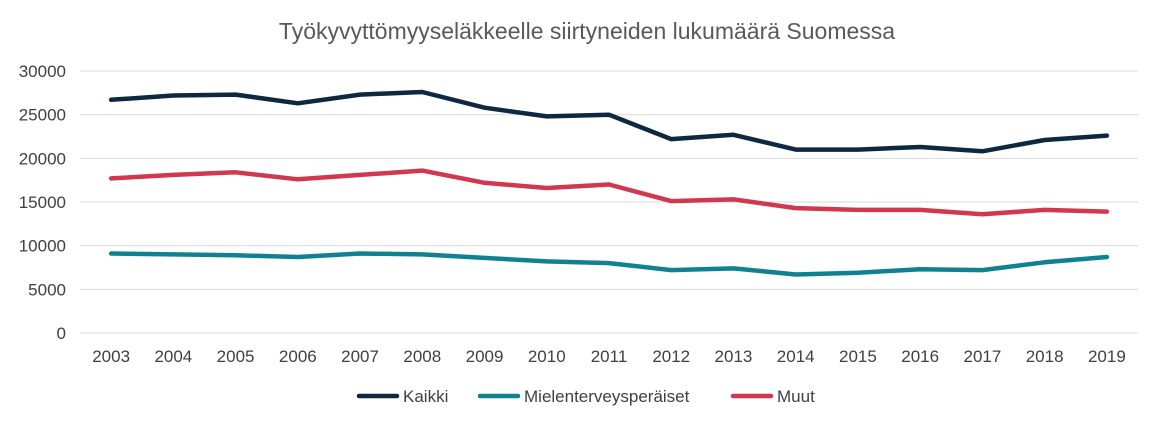 This screenshot has width=1174, height=425. Describe the element at coordinates (425, 396) in the screenshot. I see `legend-label: Kaikki` at that location.